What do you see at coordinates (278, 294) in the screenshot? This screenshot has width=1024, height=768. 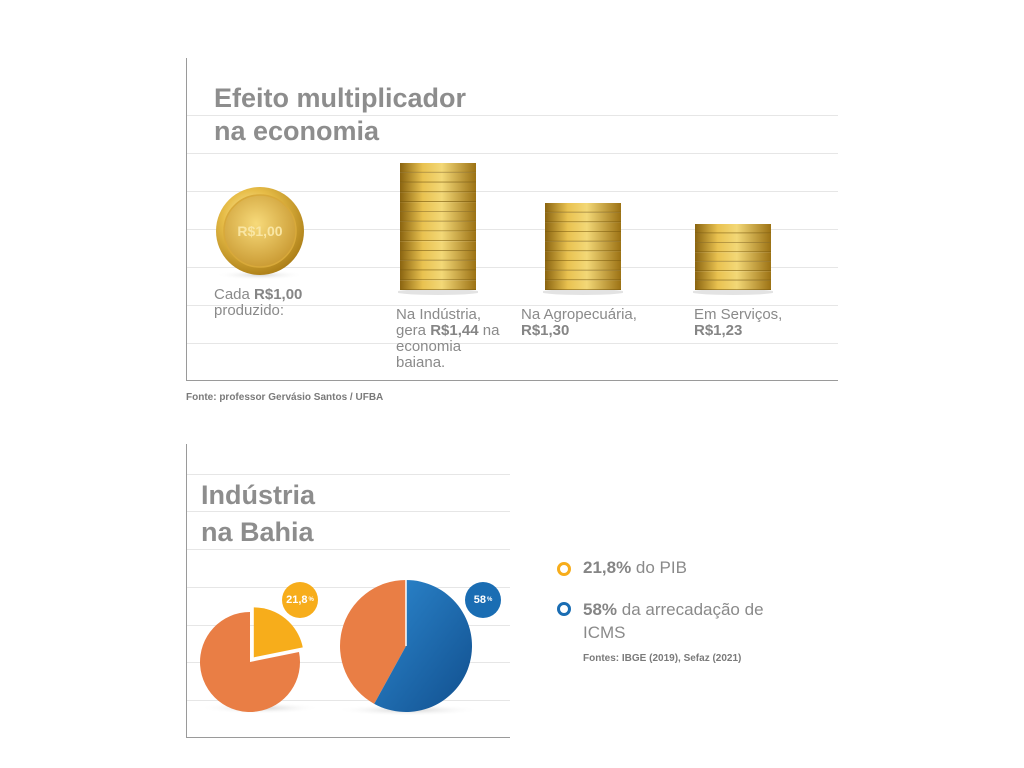 I see `value-base: R$1,00` at bounding box center [278, 294].